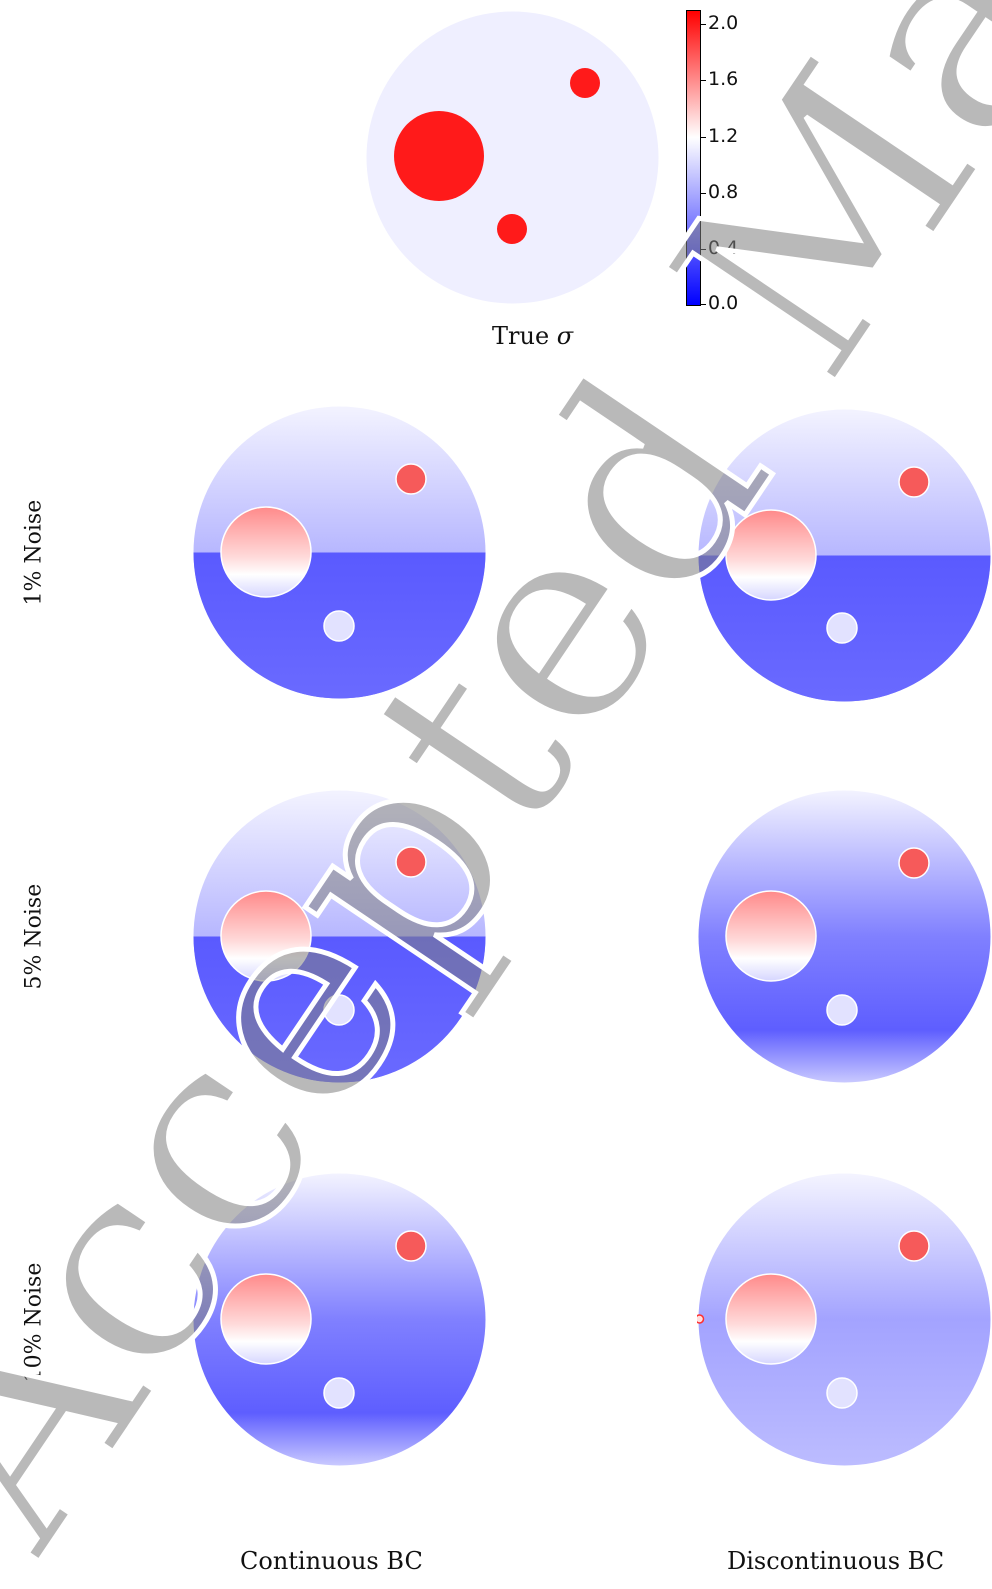 The width and height of the screenshot is (992, 1589). I want to click on inclusion-bottom, so click(512, 229).